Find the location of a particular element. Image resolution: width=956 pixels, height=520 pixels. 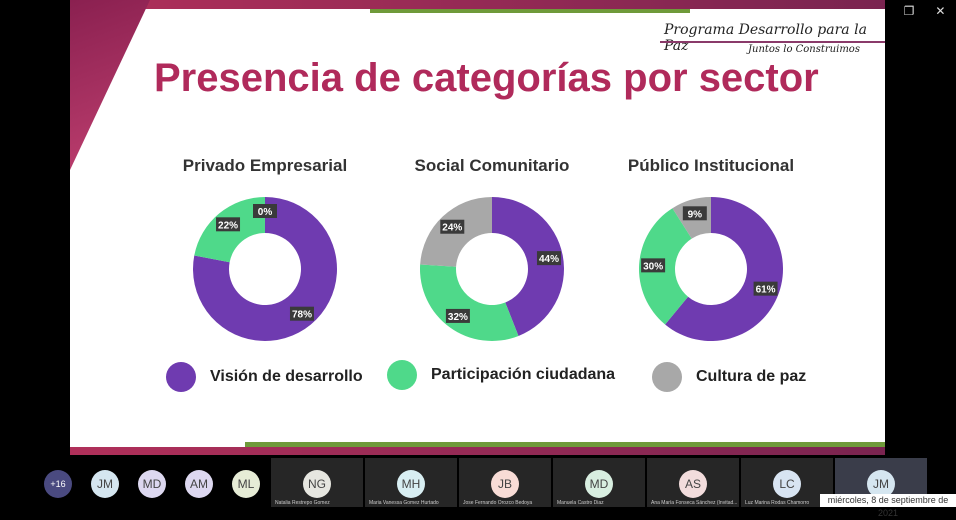

svg-text: 44% is located at coordinates (549, 259).